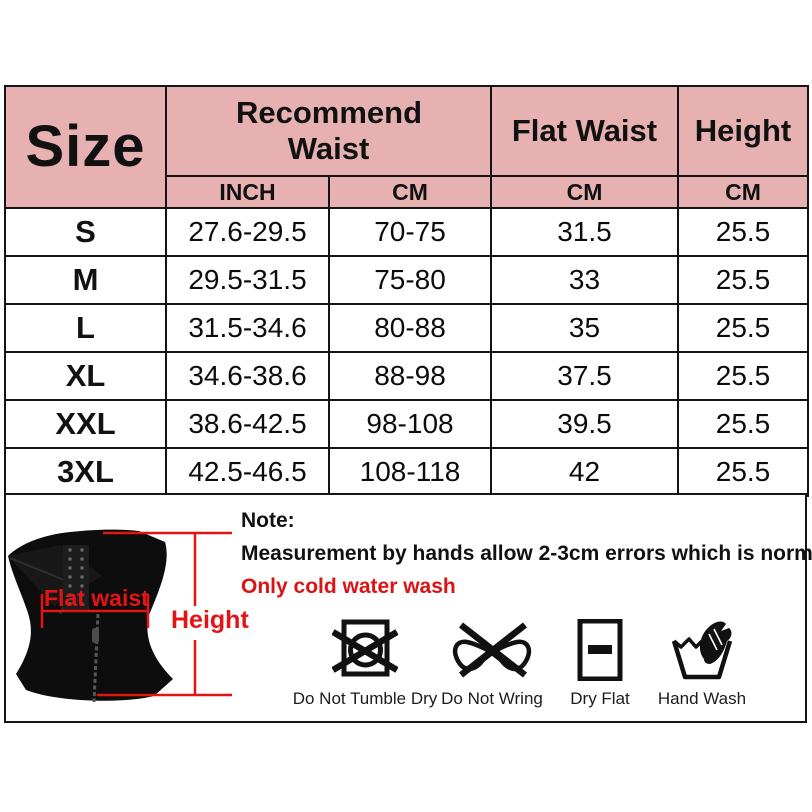 This screenshot has height=812, width=812. Describe the element at coordinates (247, 328) in the screenshot. I see `recommend-inch-value: 31.5-34.6` at that location.